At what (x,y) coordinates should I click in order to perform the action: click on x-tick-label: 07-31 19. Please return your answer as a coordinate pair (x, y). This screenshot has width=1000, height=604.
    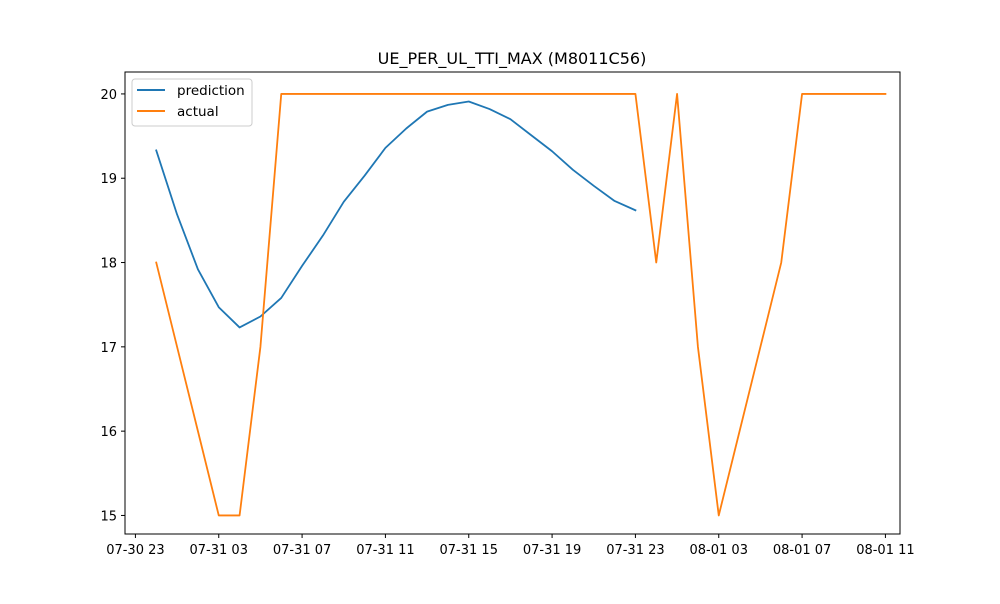
    Looking at the image, I should click on (552, 550).